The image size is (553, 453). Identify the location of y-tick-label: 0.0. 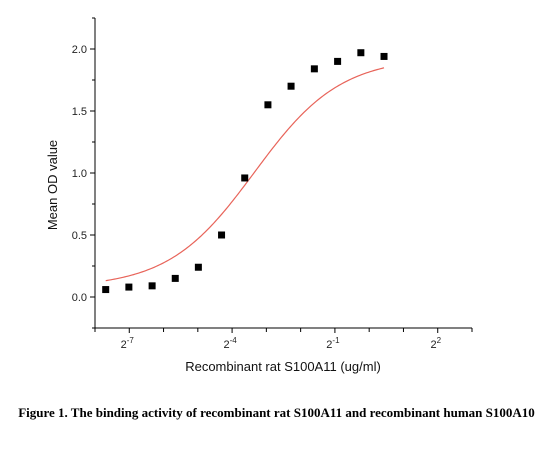
(79, 298).